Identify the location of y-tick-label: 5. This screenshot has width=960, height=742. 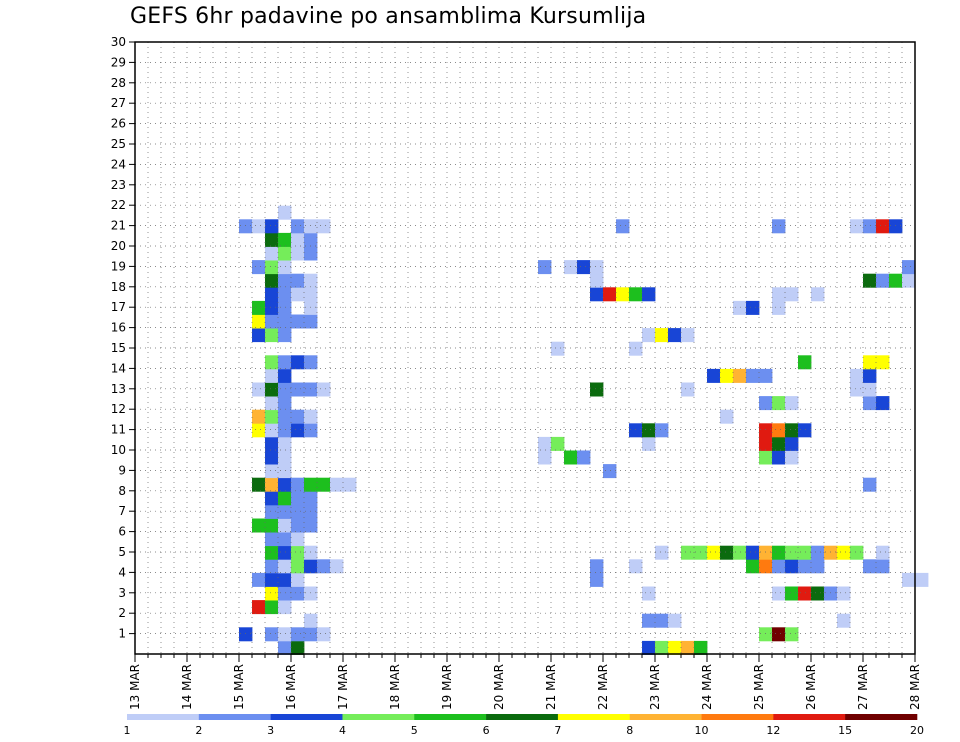
(122, 552).